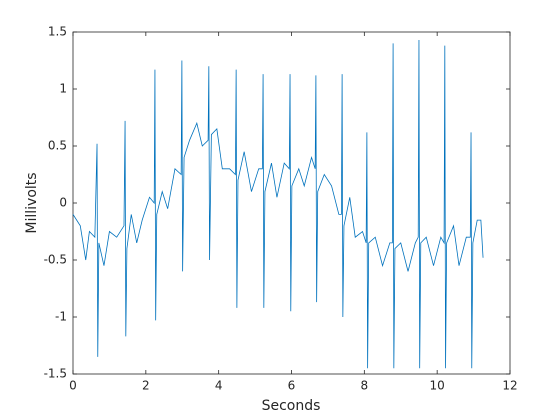 The image size is (560, 420). Describe the element at coordinates (219, 386) in the screenshot. I see `x-tick-label: 4` at that location.